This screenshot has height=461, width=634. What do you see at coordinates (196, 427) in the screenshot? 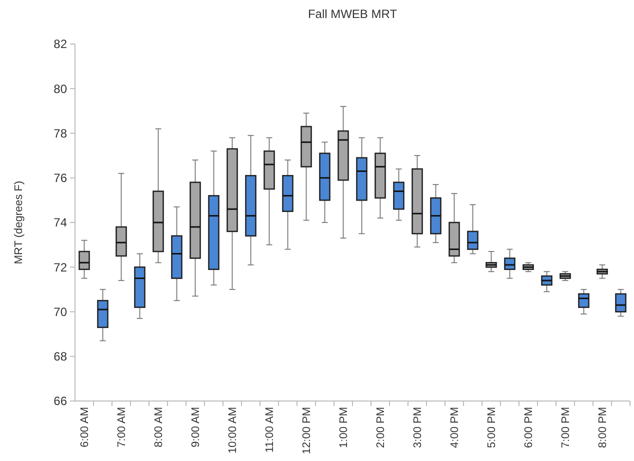
I see `x-tick-label: 9:00 AM` at bounding box center [196, 427].